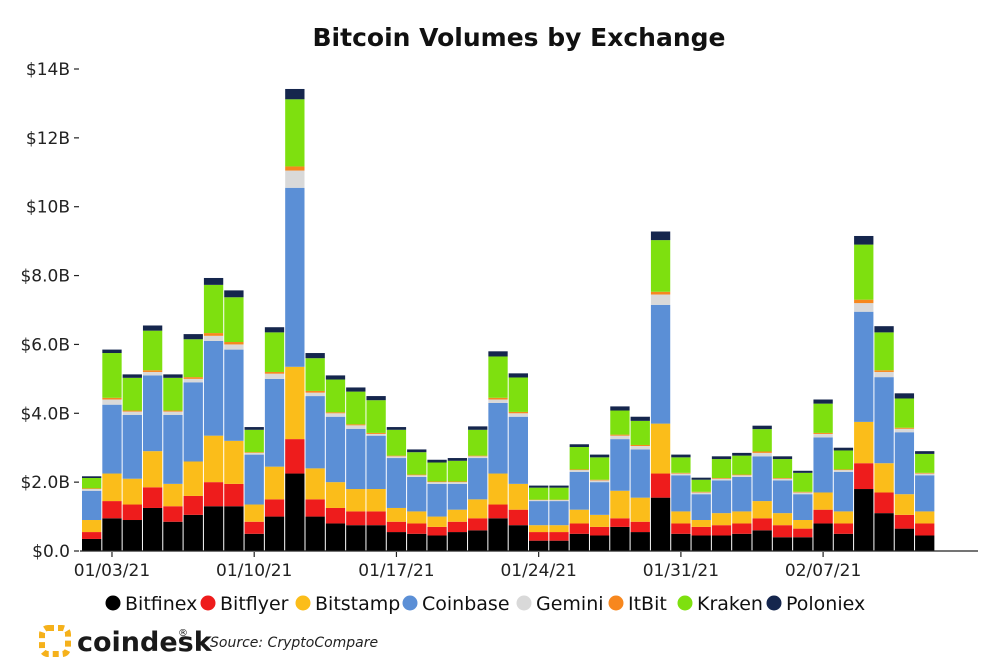 The height and width of the screenshot is (668, 1000). What do you see at coordinates (410, 603) in the screenshot?
I see `legend-swatch-coinbase` at bounding box center [410, 603].